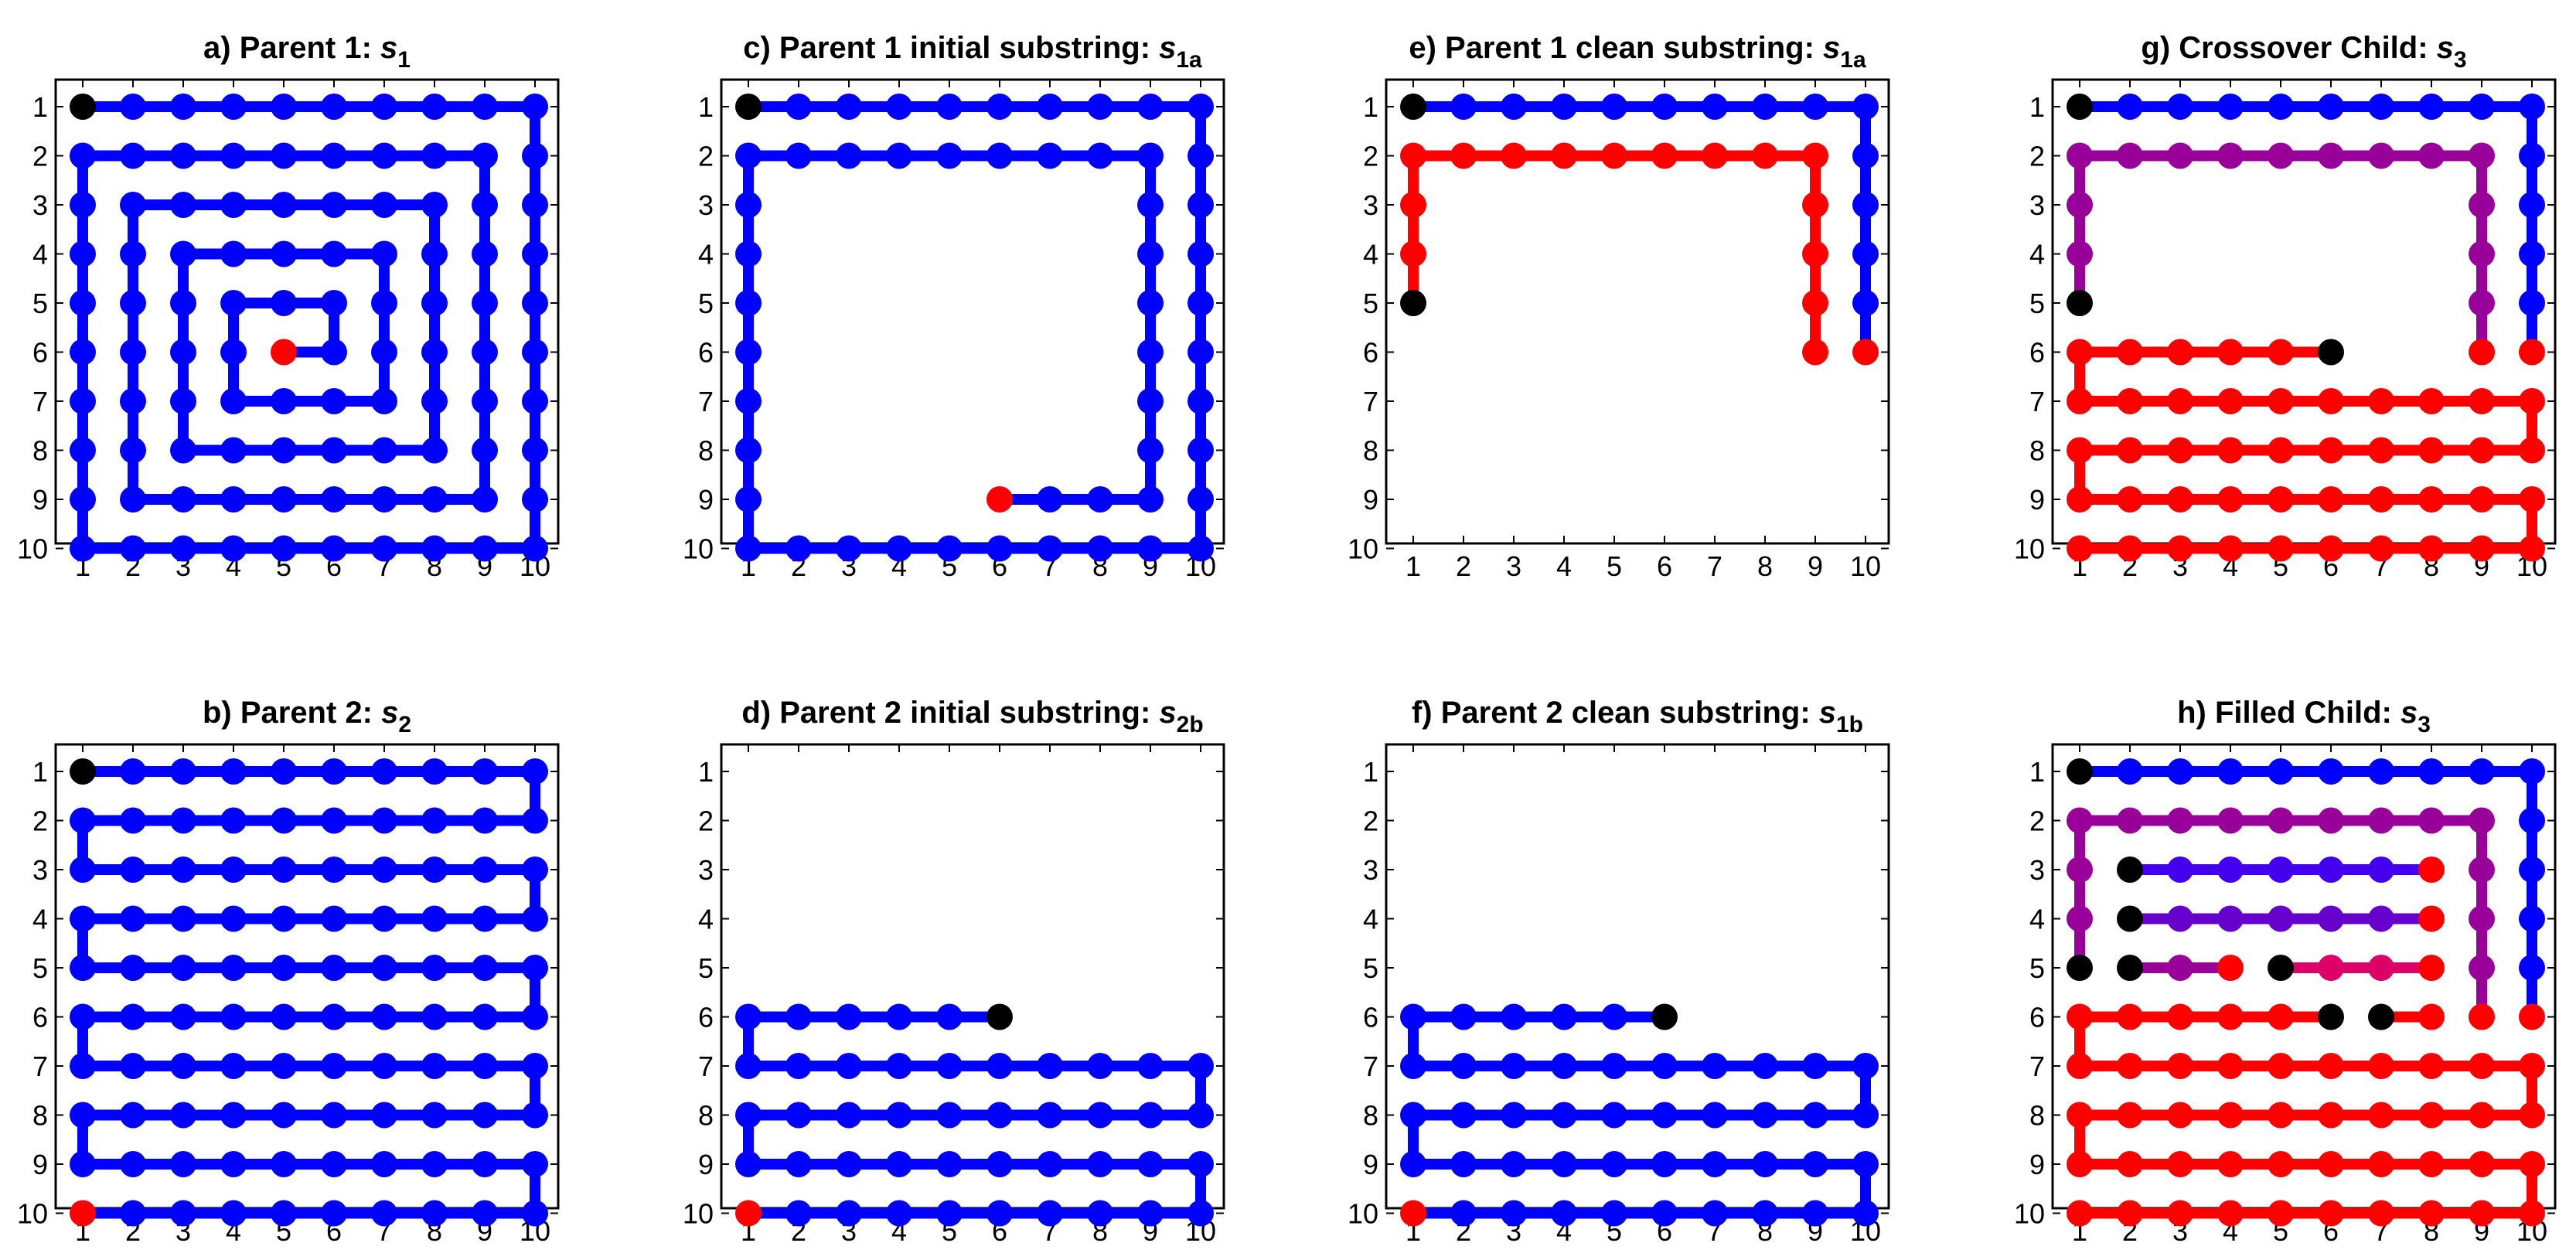 This screenshot has height=1260, width=2576. What do you see at coordinates (1363, 549) in the screenshot?
I see `y-tick-label: 10` at bounding box center [1363, 549].